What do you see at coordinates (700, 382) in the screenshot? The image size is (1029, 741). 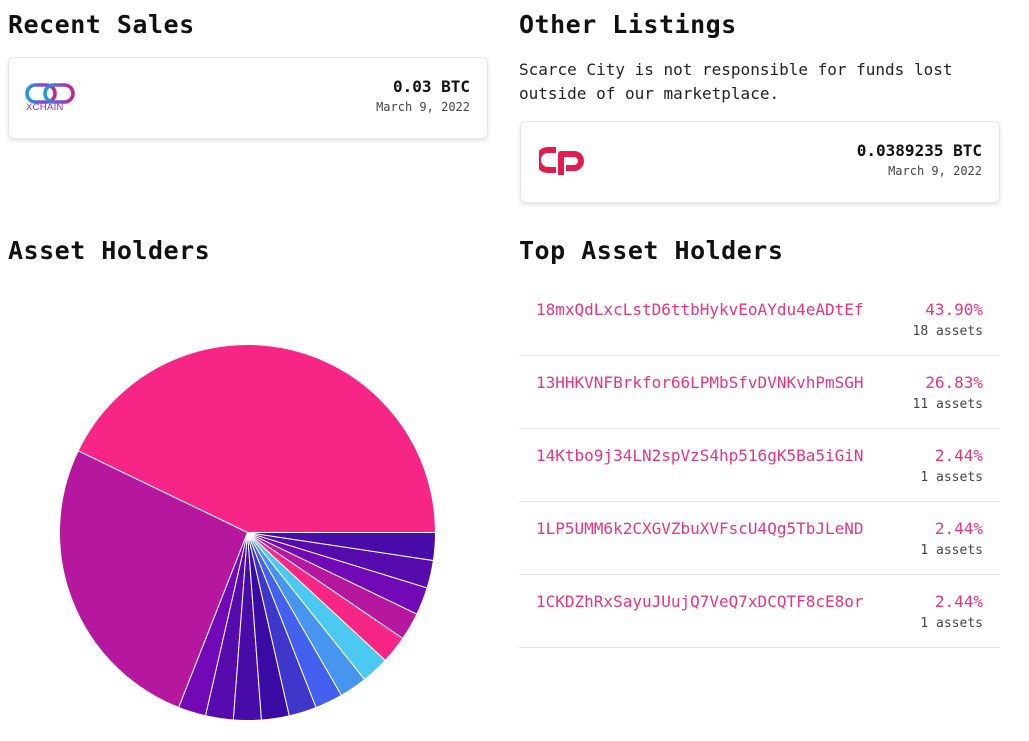 I see `holder-address: 13HHKVNFBrkfor66LPMbSfvDVNKvhPmSGH` at bounding box center [700, 382].